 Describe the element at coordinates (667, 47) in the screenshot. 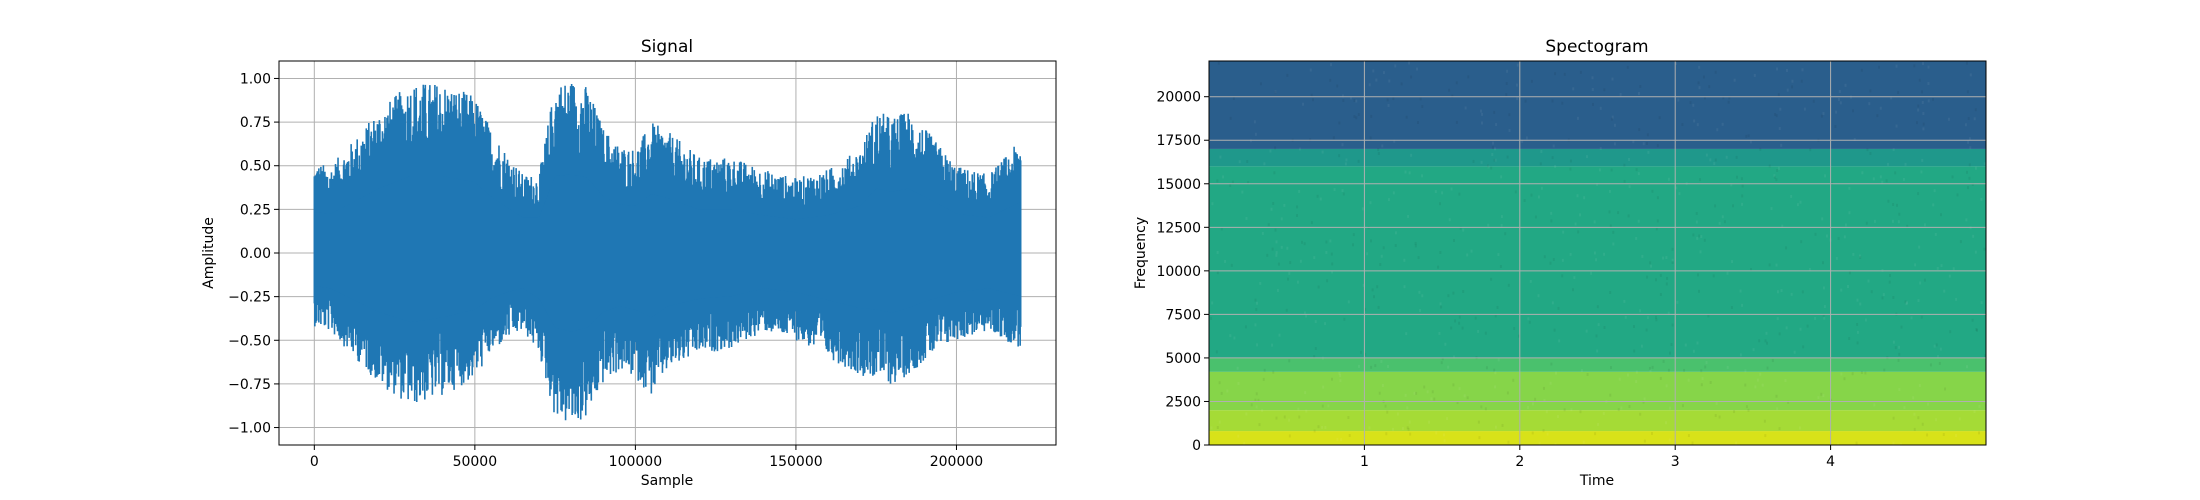

I see `signal-title: Signal` at that location.